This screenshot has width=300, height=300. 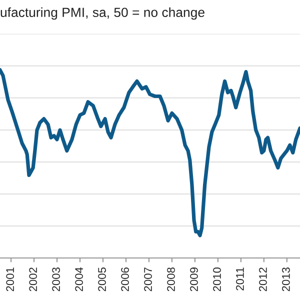 What do you see at coordinates (79, 279) in the screenshot?
I see `x-tick-label: 2004` at bounding box center [79, 279].